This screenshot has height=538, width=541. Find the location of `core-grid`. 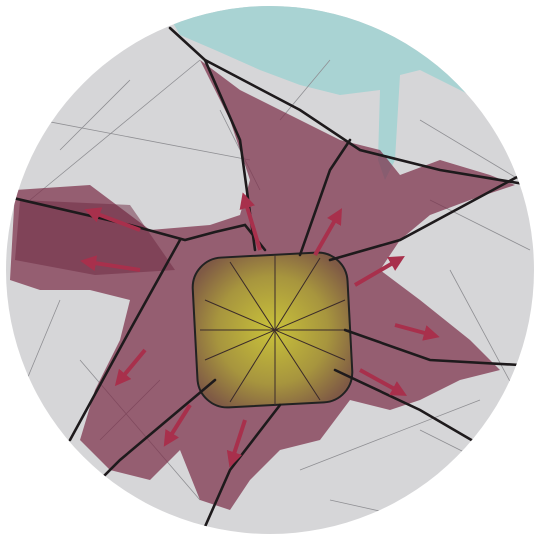

core-grid is located at coordinates (275, 330).